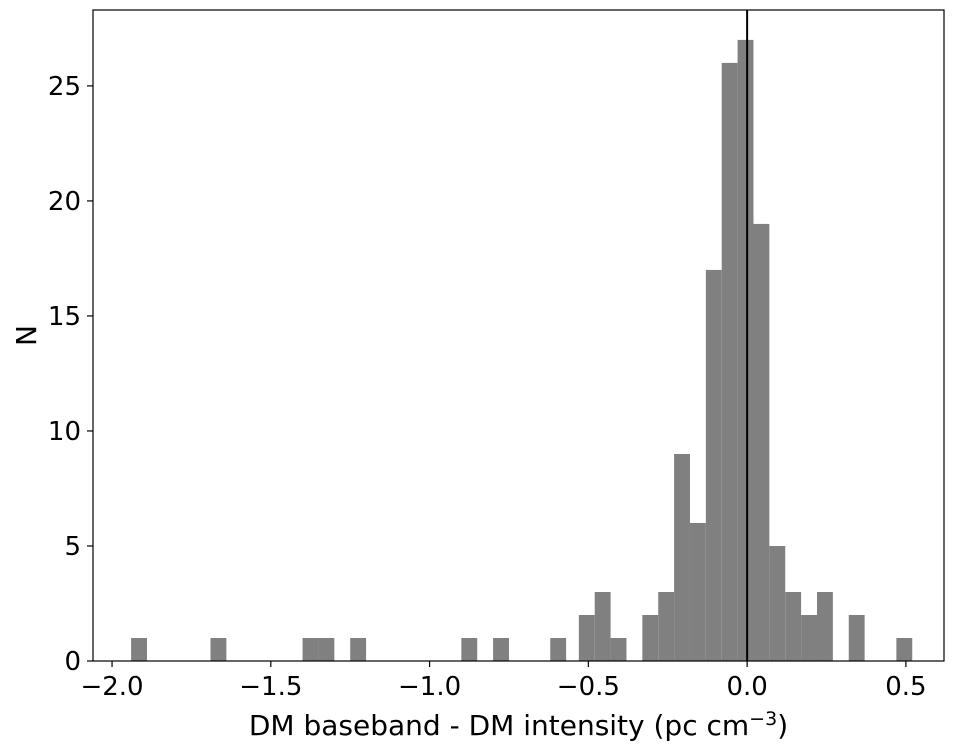 The width and height of the screenshot is (954, 754). I want to click on y-axis-label: N, so click(26, 335).